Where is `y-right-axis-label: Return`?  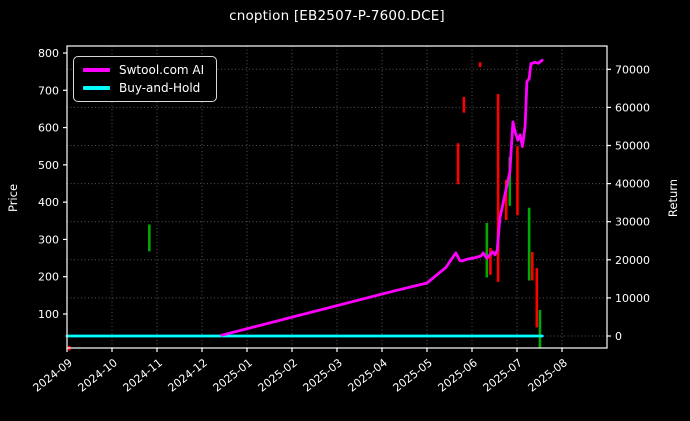 y-right-axis-label: Return is located at coordinates (673, 198).